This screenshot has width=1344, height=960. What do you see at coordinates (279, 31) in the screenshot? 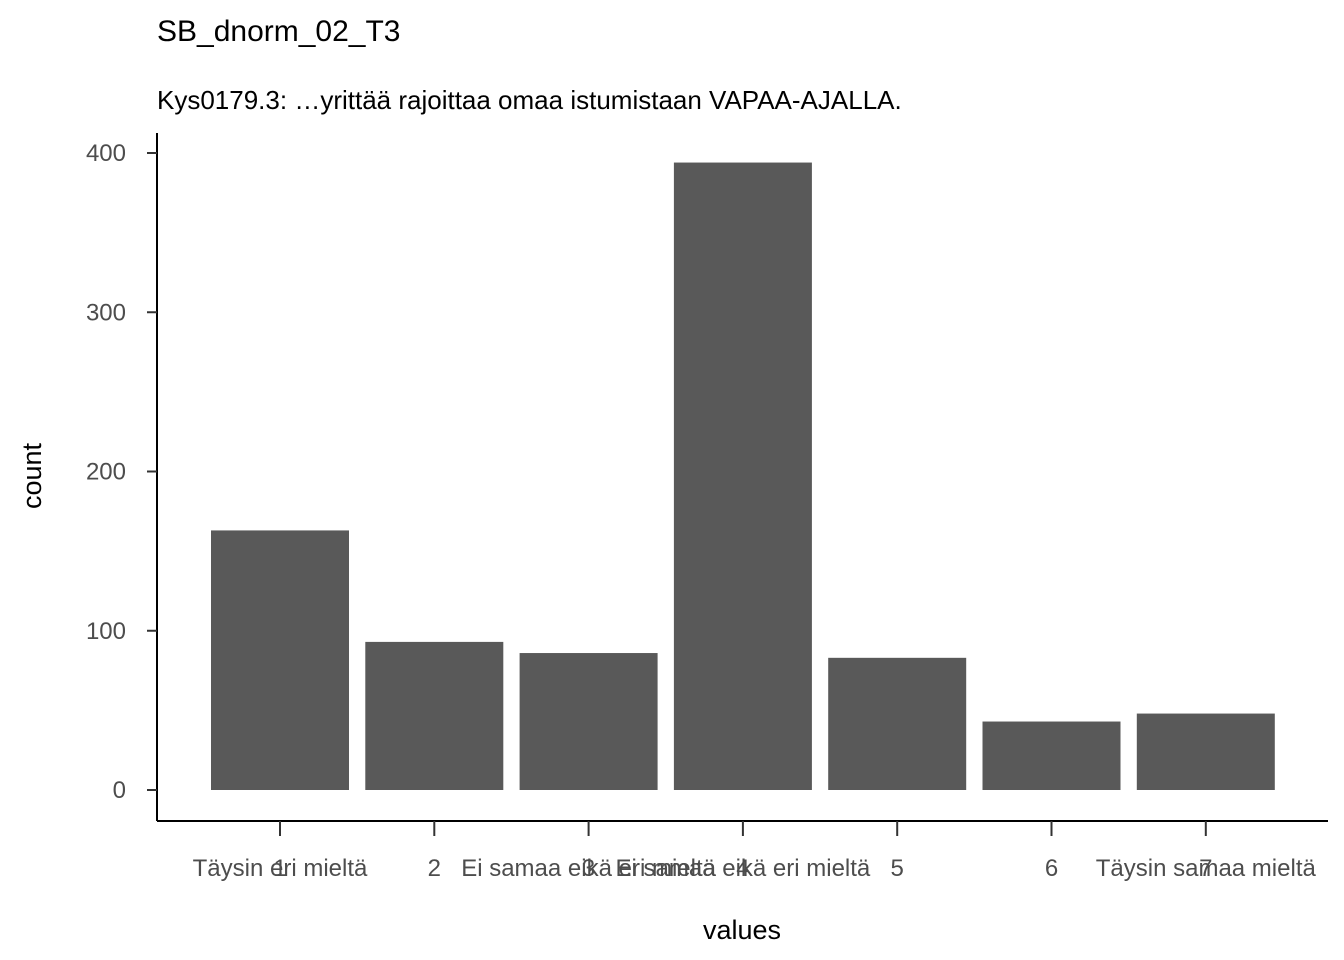
I see `chart-title: SB_dnorm_02_T3` at bounding box center [279, 31].